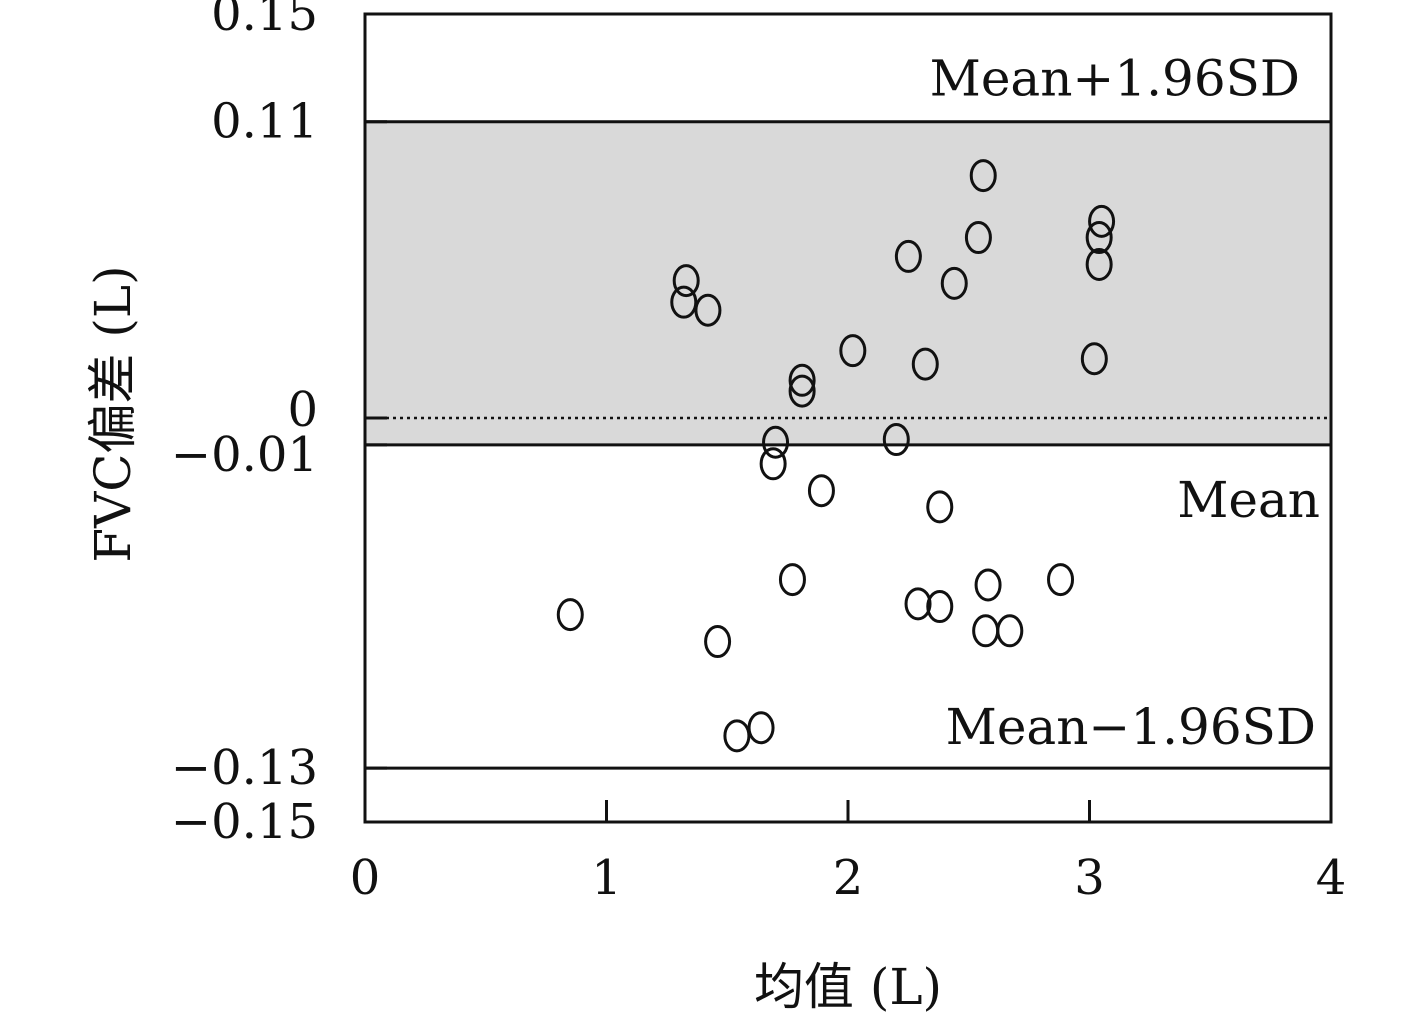 The image size is (1417, 1028). Describe the element at coordinates (264, 122) in the screenshot. I see `y-tick-label: 0.11` at that location.